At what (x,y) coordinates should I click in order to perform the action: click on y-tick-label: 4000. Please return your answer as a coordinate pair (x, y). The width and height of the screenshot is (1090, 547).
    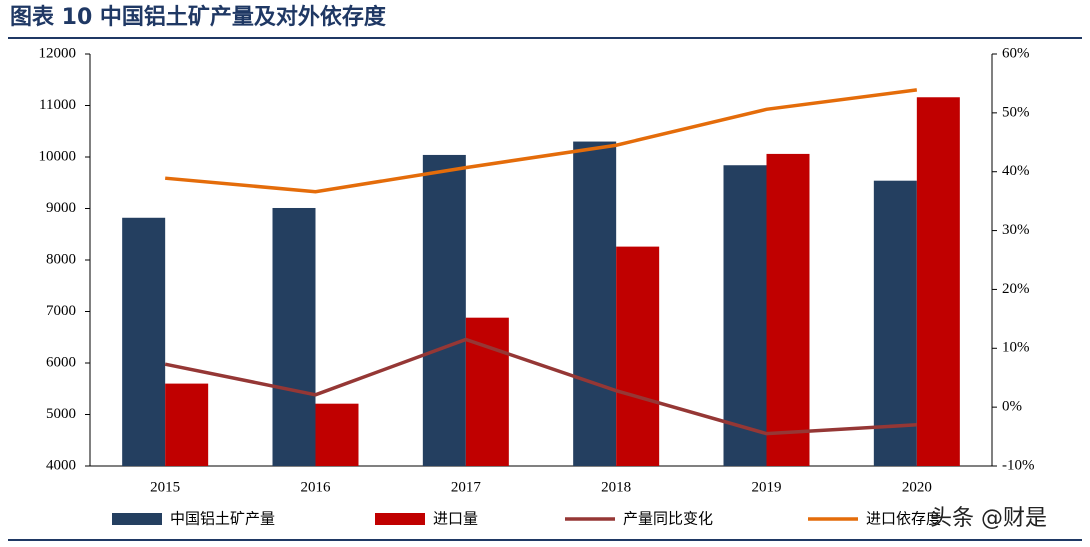
    Looking at the image, I should click on (61, 465).